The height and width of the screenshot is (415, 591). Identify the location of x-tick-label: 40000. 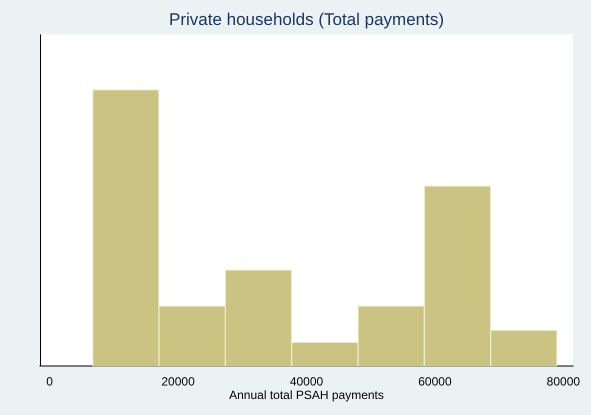
(307, 381).